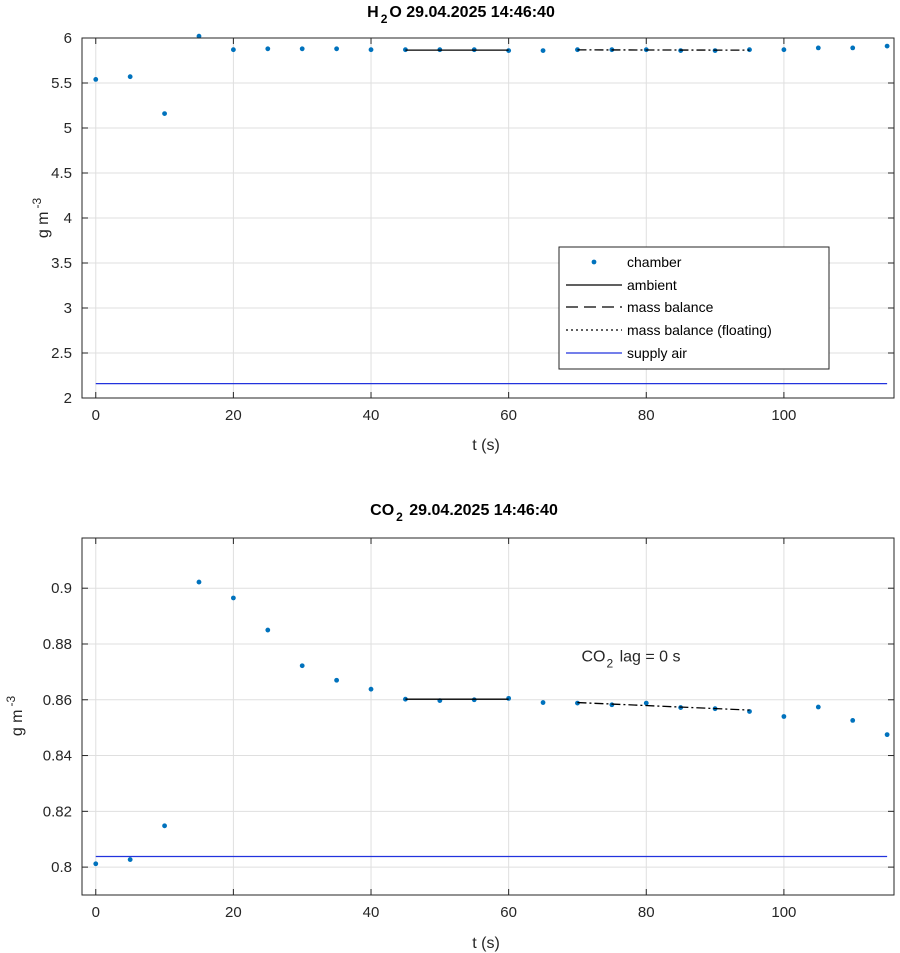 This screenshot has height=953, width=900. What do you see at coordinates (609, 664) in the screenshot?
I see `co2-lag-annotation-sub: 2` at bounding box center [609, 664].